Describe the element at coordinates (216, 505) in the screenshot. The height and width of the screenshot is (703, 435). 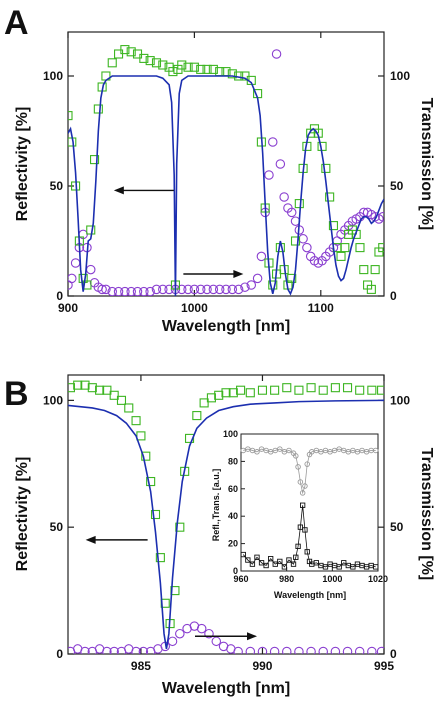
I see `inset-y-axis-label: Refl.,Trans. [a.u.]` at that location.